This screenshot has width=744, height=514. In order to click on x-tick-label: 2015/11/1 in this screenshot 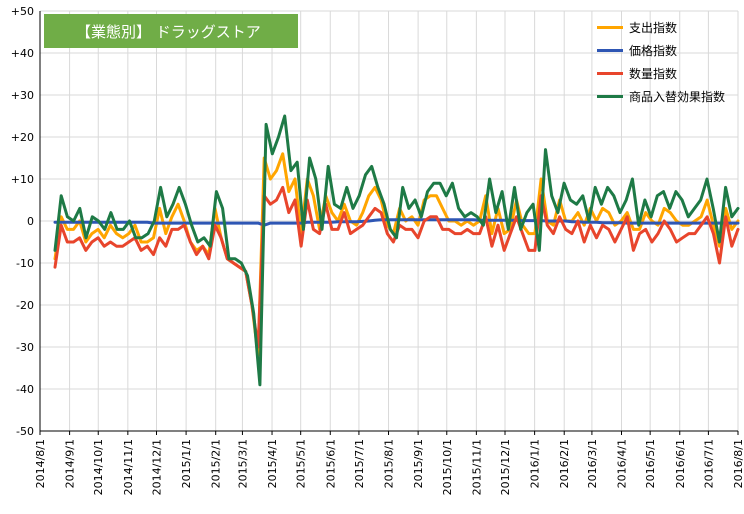, I will do `click(476, 467)`.